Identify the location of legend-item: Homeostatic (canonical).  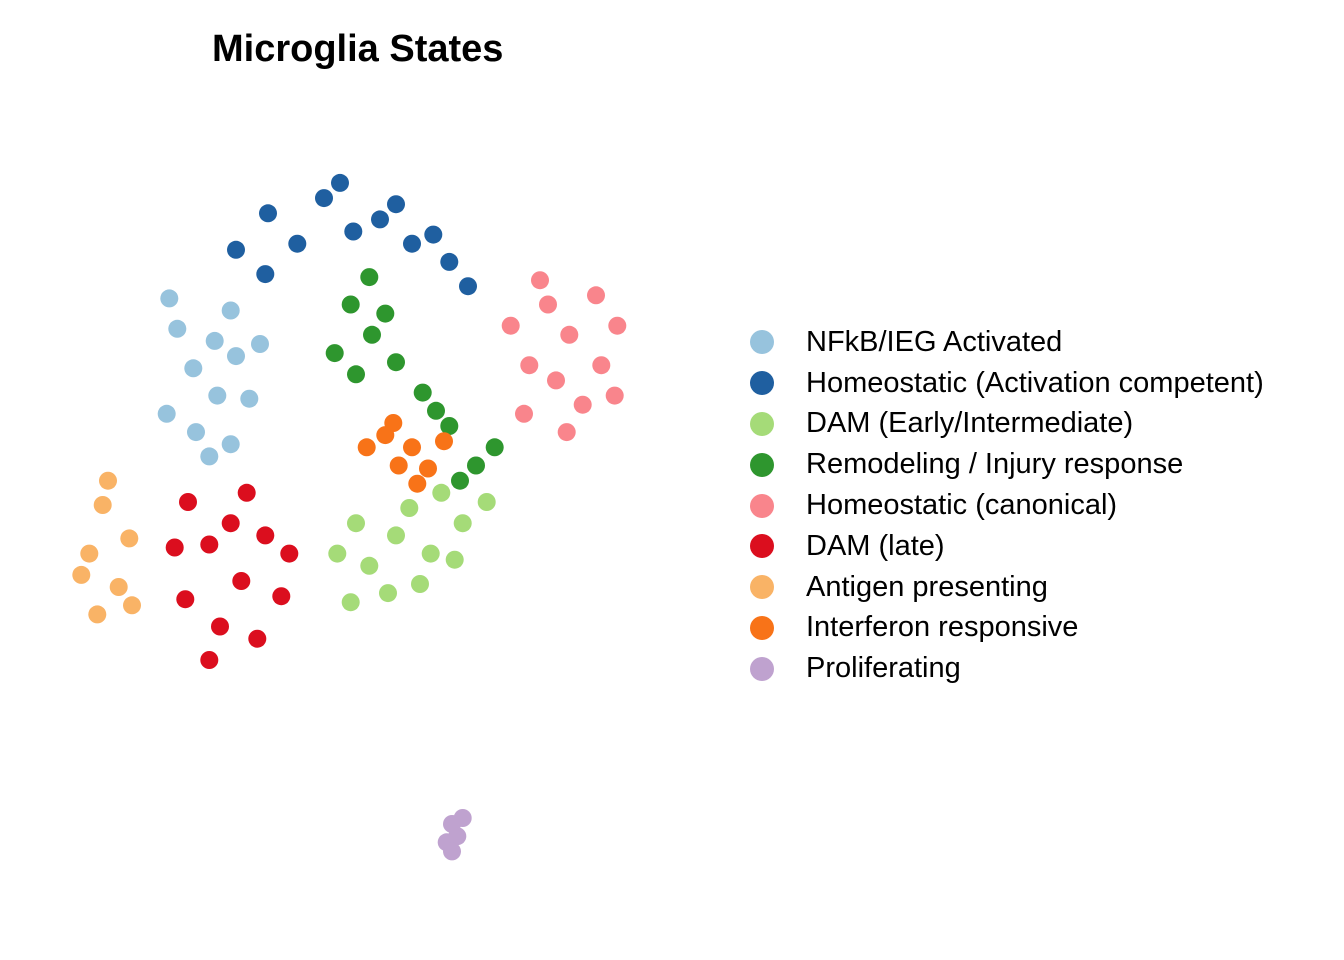
(1007, 505).